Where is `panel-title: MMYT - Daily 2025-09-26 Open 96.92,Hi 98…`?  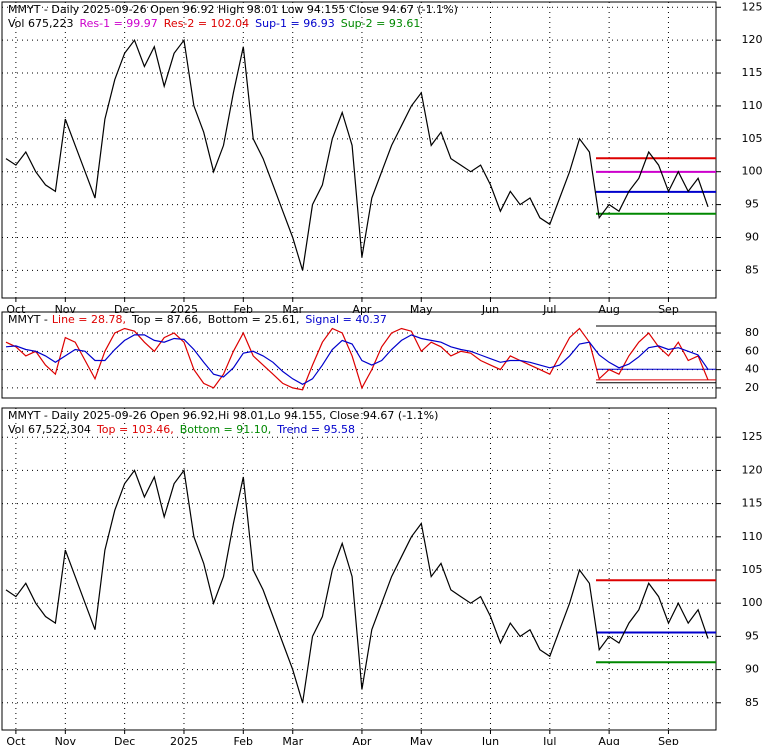
panel-title: MMYT - Daily 2025-09-26 Open 96.92,Hi 98… is located at coordinates (223, 415).